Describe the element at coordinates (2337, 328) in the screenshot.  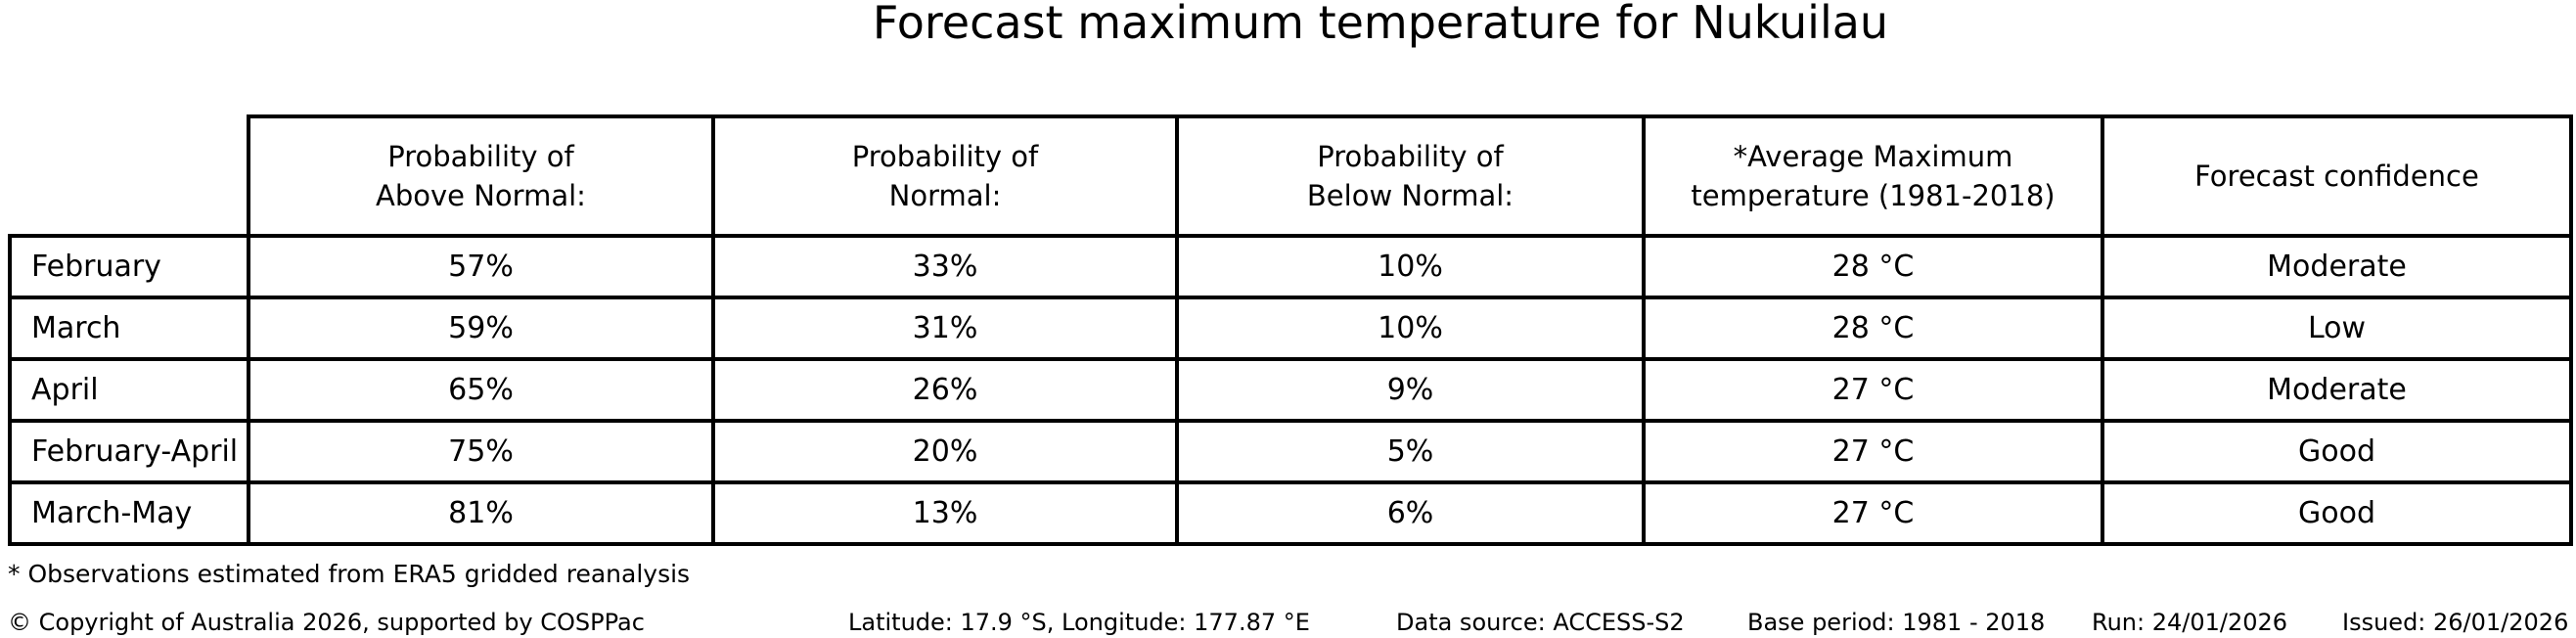
I see `confidence-value: Low` at that location.